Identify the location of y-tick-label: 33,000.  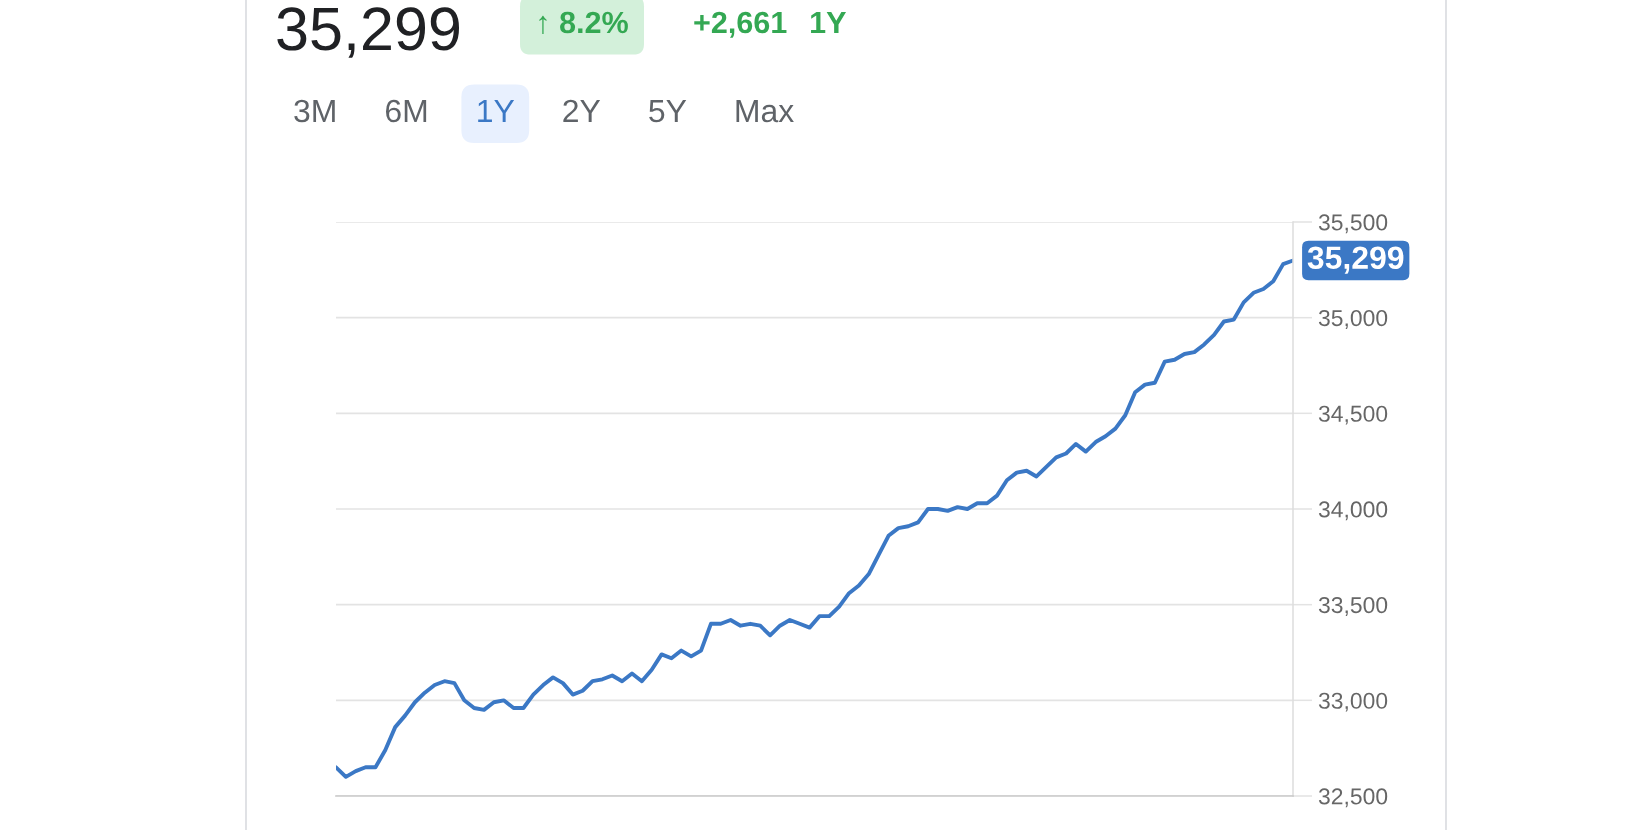
(1353, 702).